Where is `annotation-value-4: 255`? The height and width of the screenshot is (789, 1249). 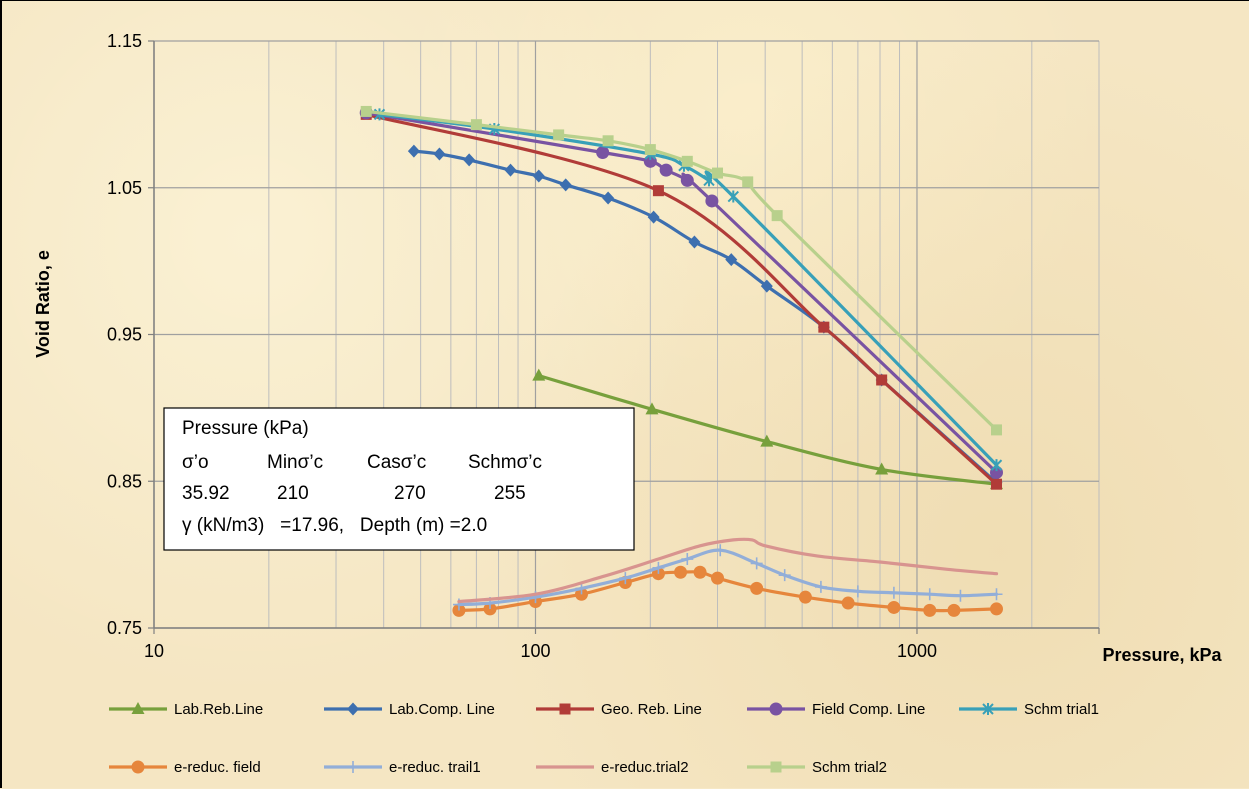 annotation-value-4: 255 is located at coordinates (510, 493).